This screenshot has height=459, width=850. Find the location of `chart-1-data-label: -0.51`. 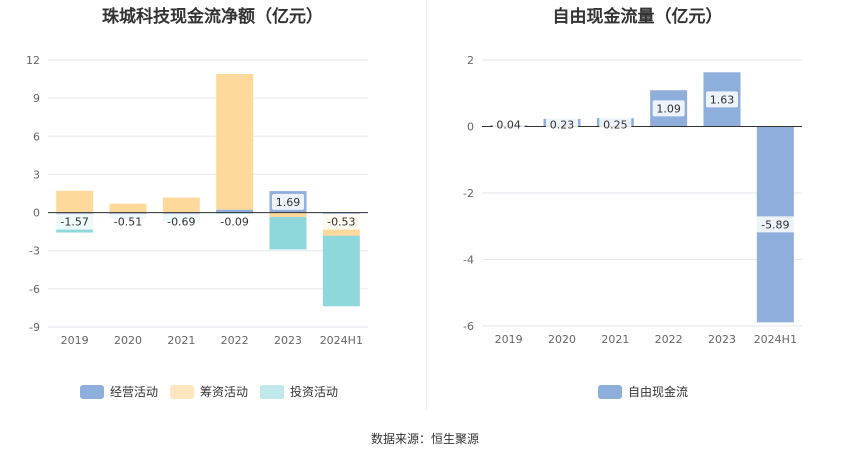

chart-1-data-label: -0.51 is located at coordinates (128, 222).